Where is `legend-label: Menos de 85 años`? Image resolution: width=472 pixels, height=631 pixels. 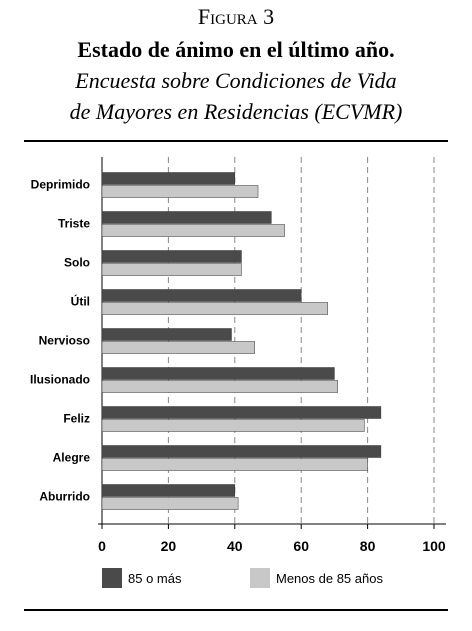 legend-label: Menos de 85 años is located at coordinates (329, 578).